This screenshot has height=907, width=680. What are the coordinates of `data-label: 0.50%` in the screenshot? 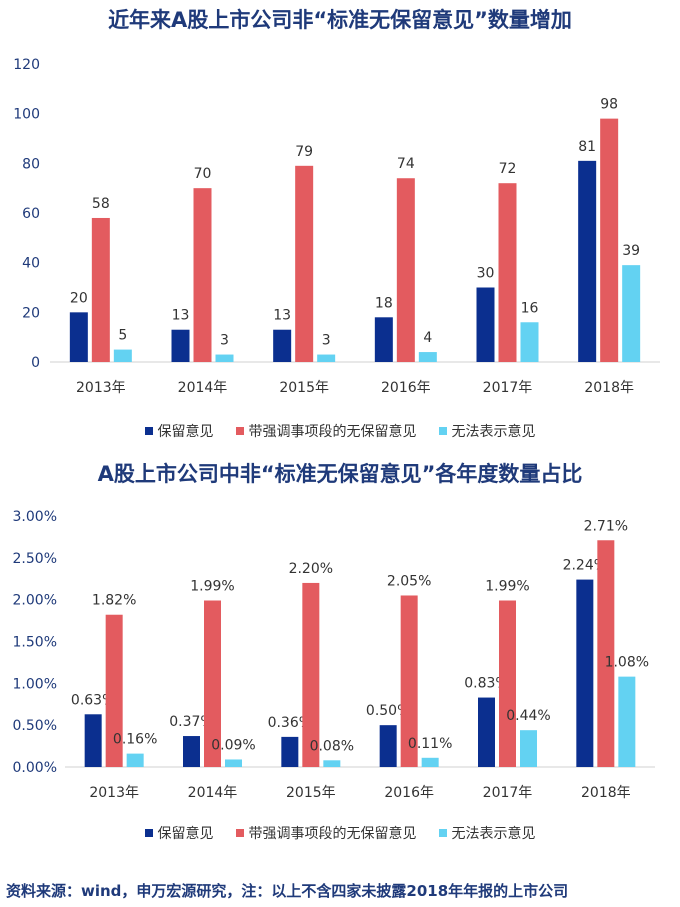 It's located at (388, 711).